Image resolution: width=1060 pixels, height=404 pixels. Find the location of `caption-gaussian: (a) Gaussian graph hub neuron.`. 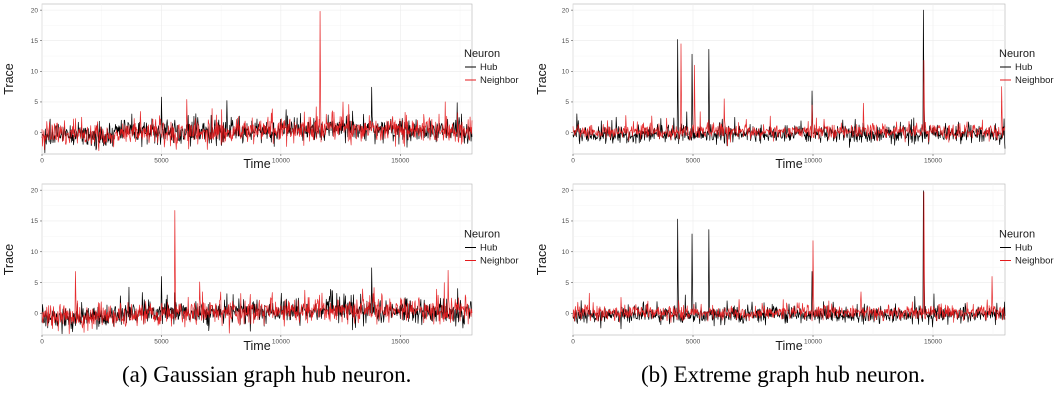

caption-gaussian: (a) Gaussian graph hub neuron. is located at coordinates (267, 374).